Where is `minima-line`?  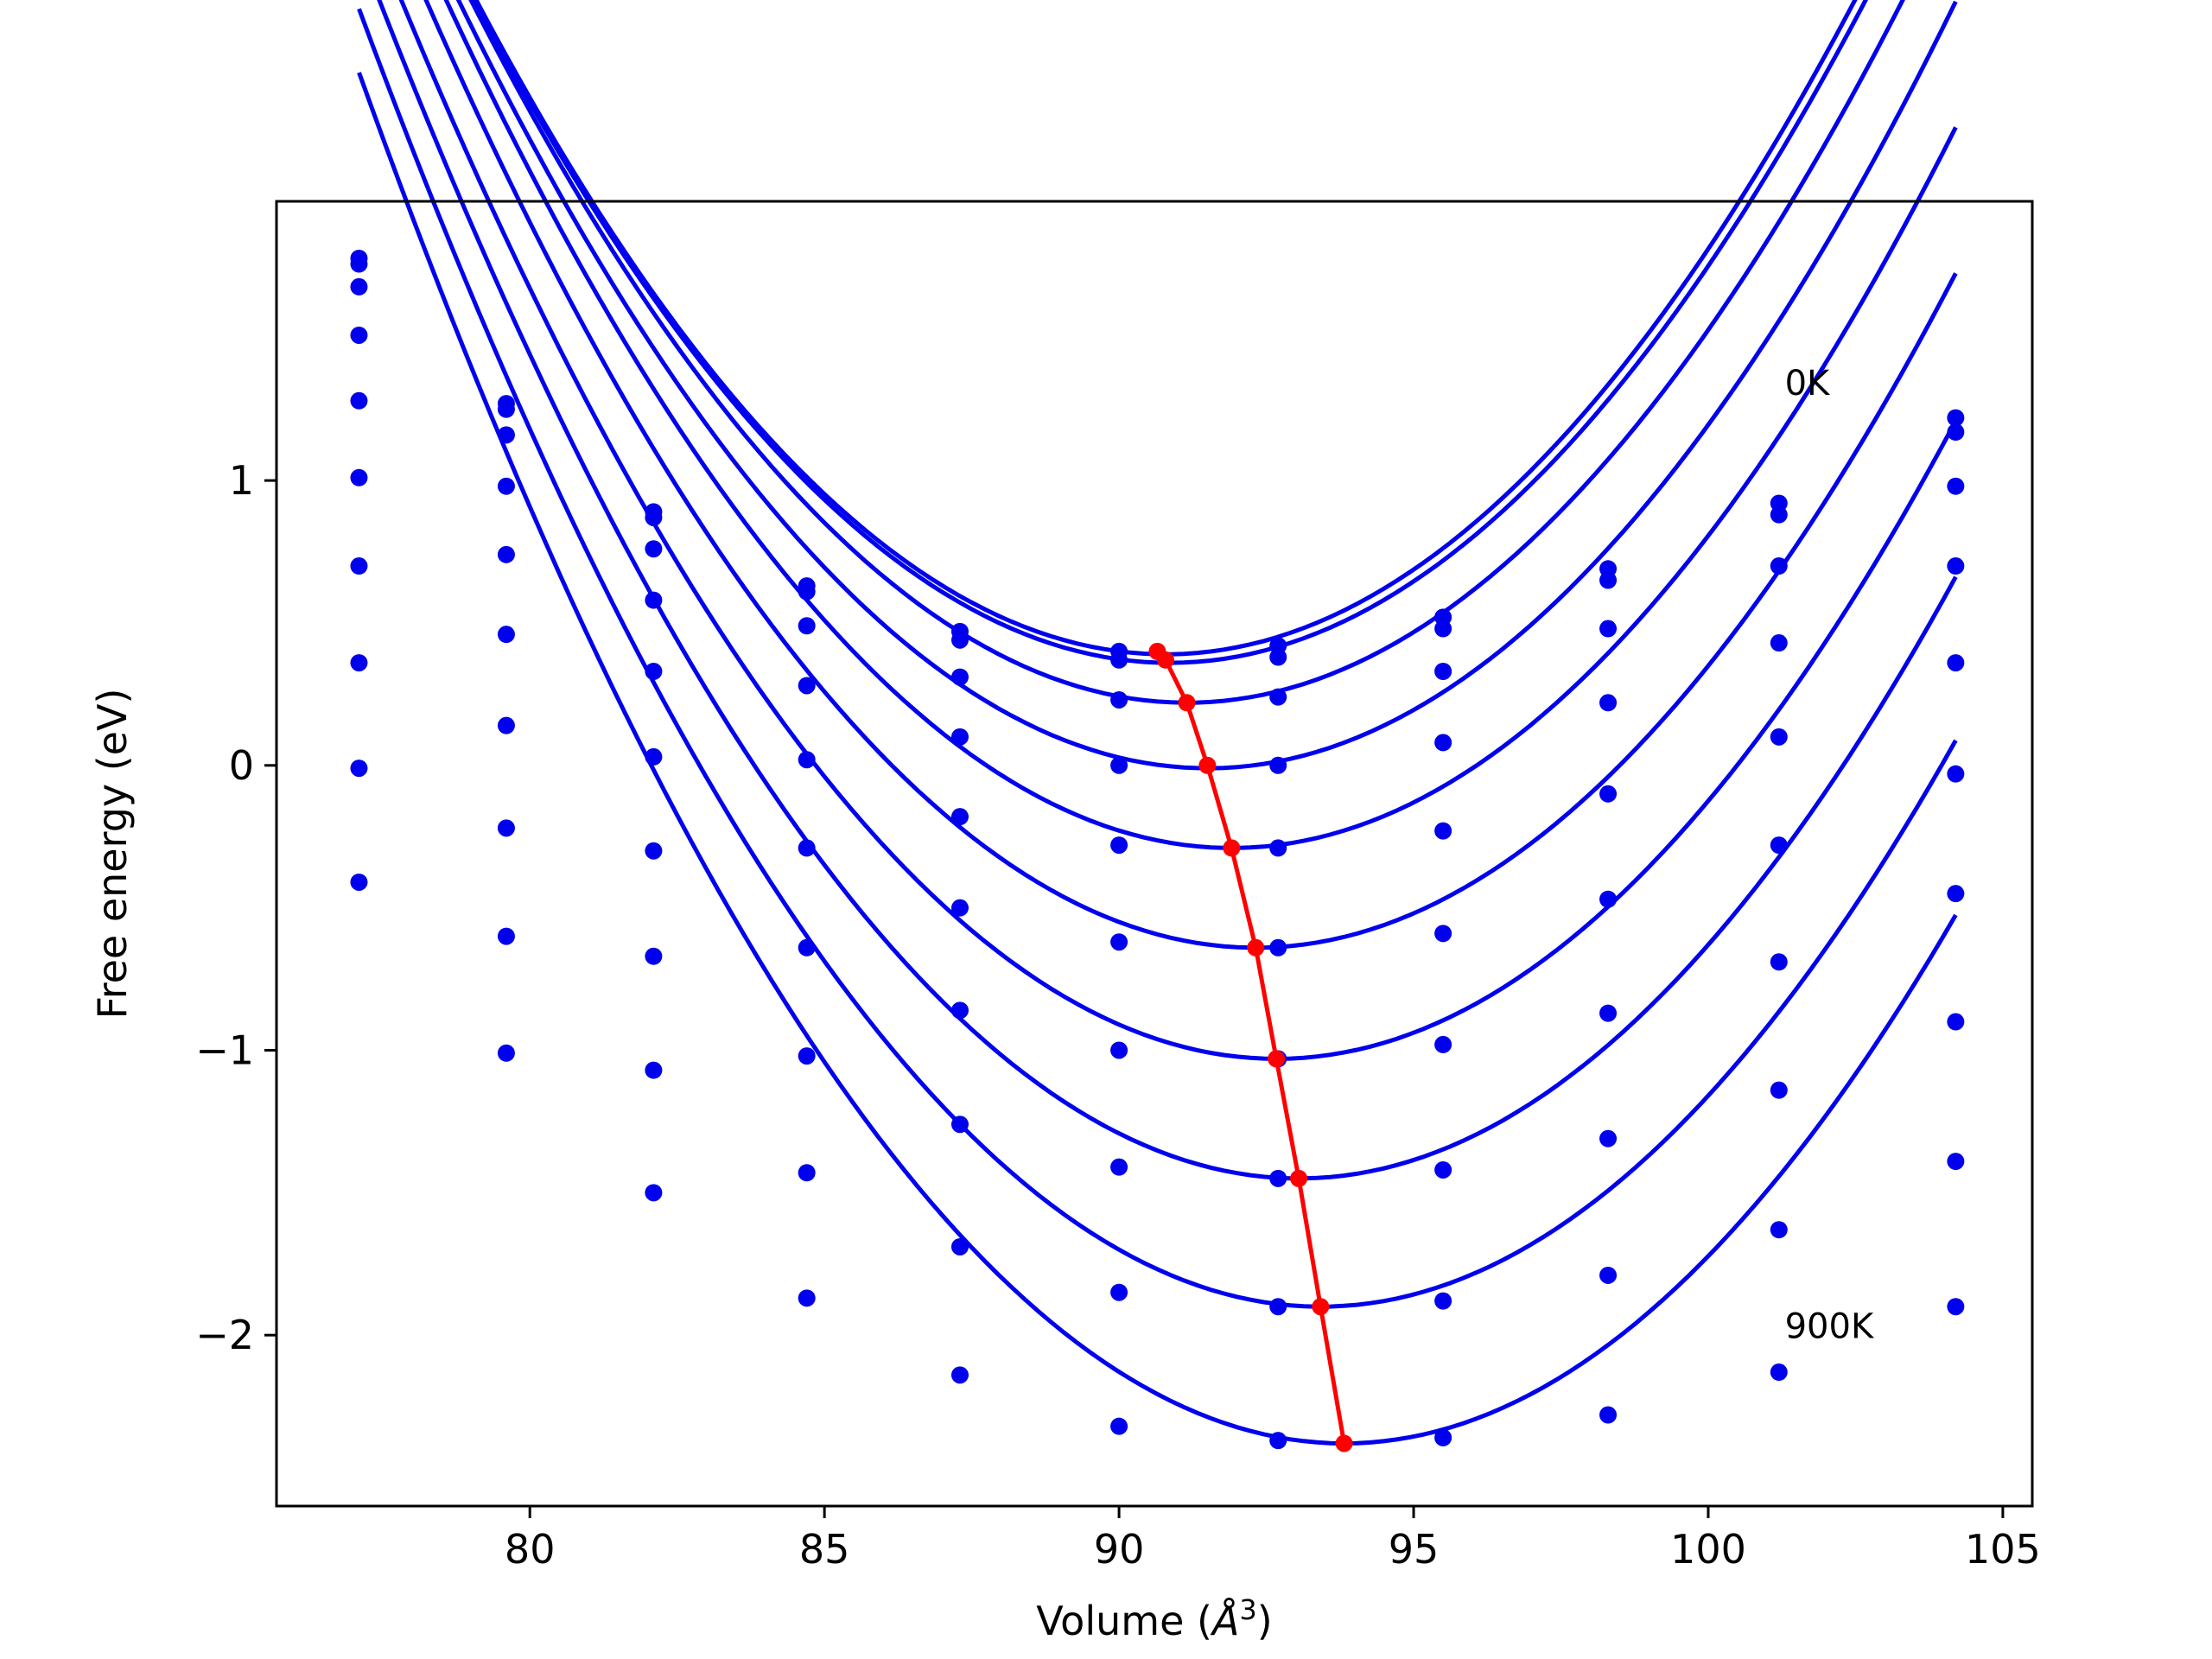
minima-line is located at coordinates (1251, 1047).